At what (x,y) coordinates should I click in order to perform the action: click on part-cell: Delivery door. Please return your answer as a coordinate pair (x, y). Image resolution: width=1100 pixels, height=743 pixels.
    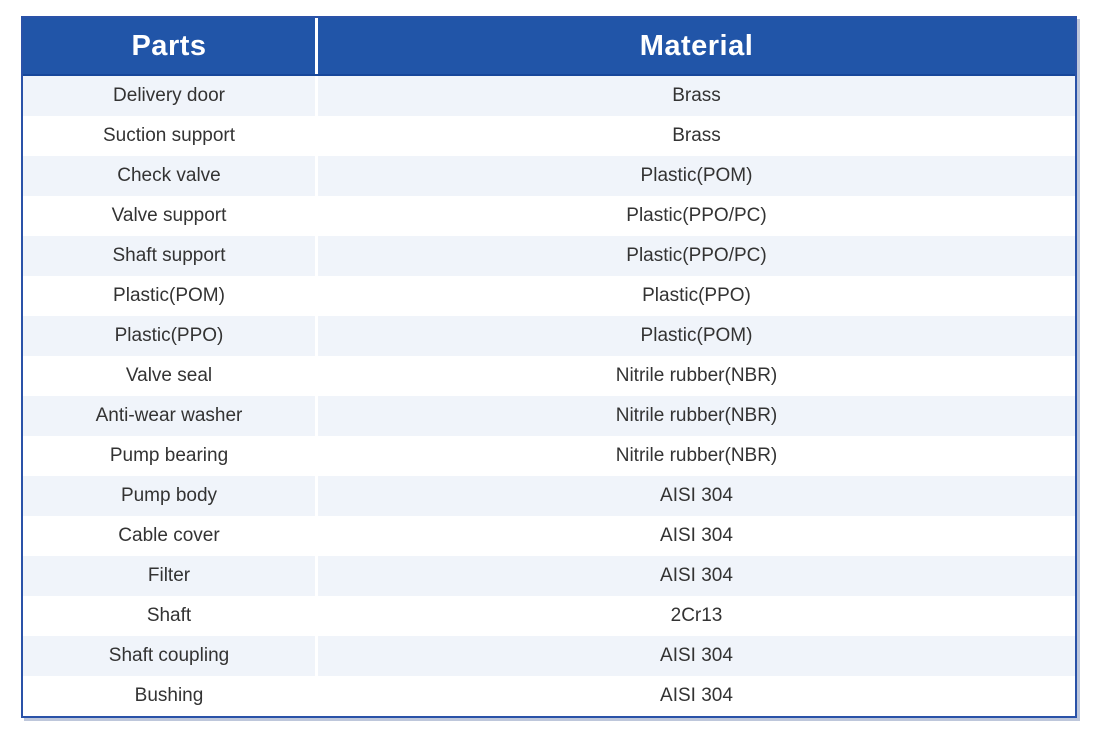
    Looking at the image, I should click on (170, 96).